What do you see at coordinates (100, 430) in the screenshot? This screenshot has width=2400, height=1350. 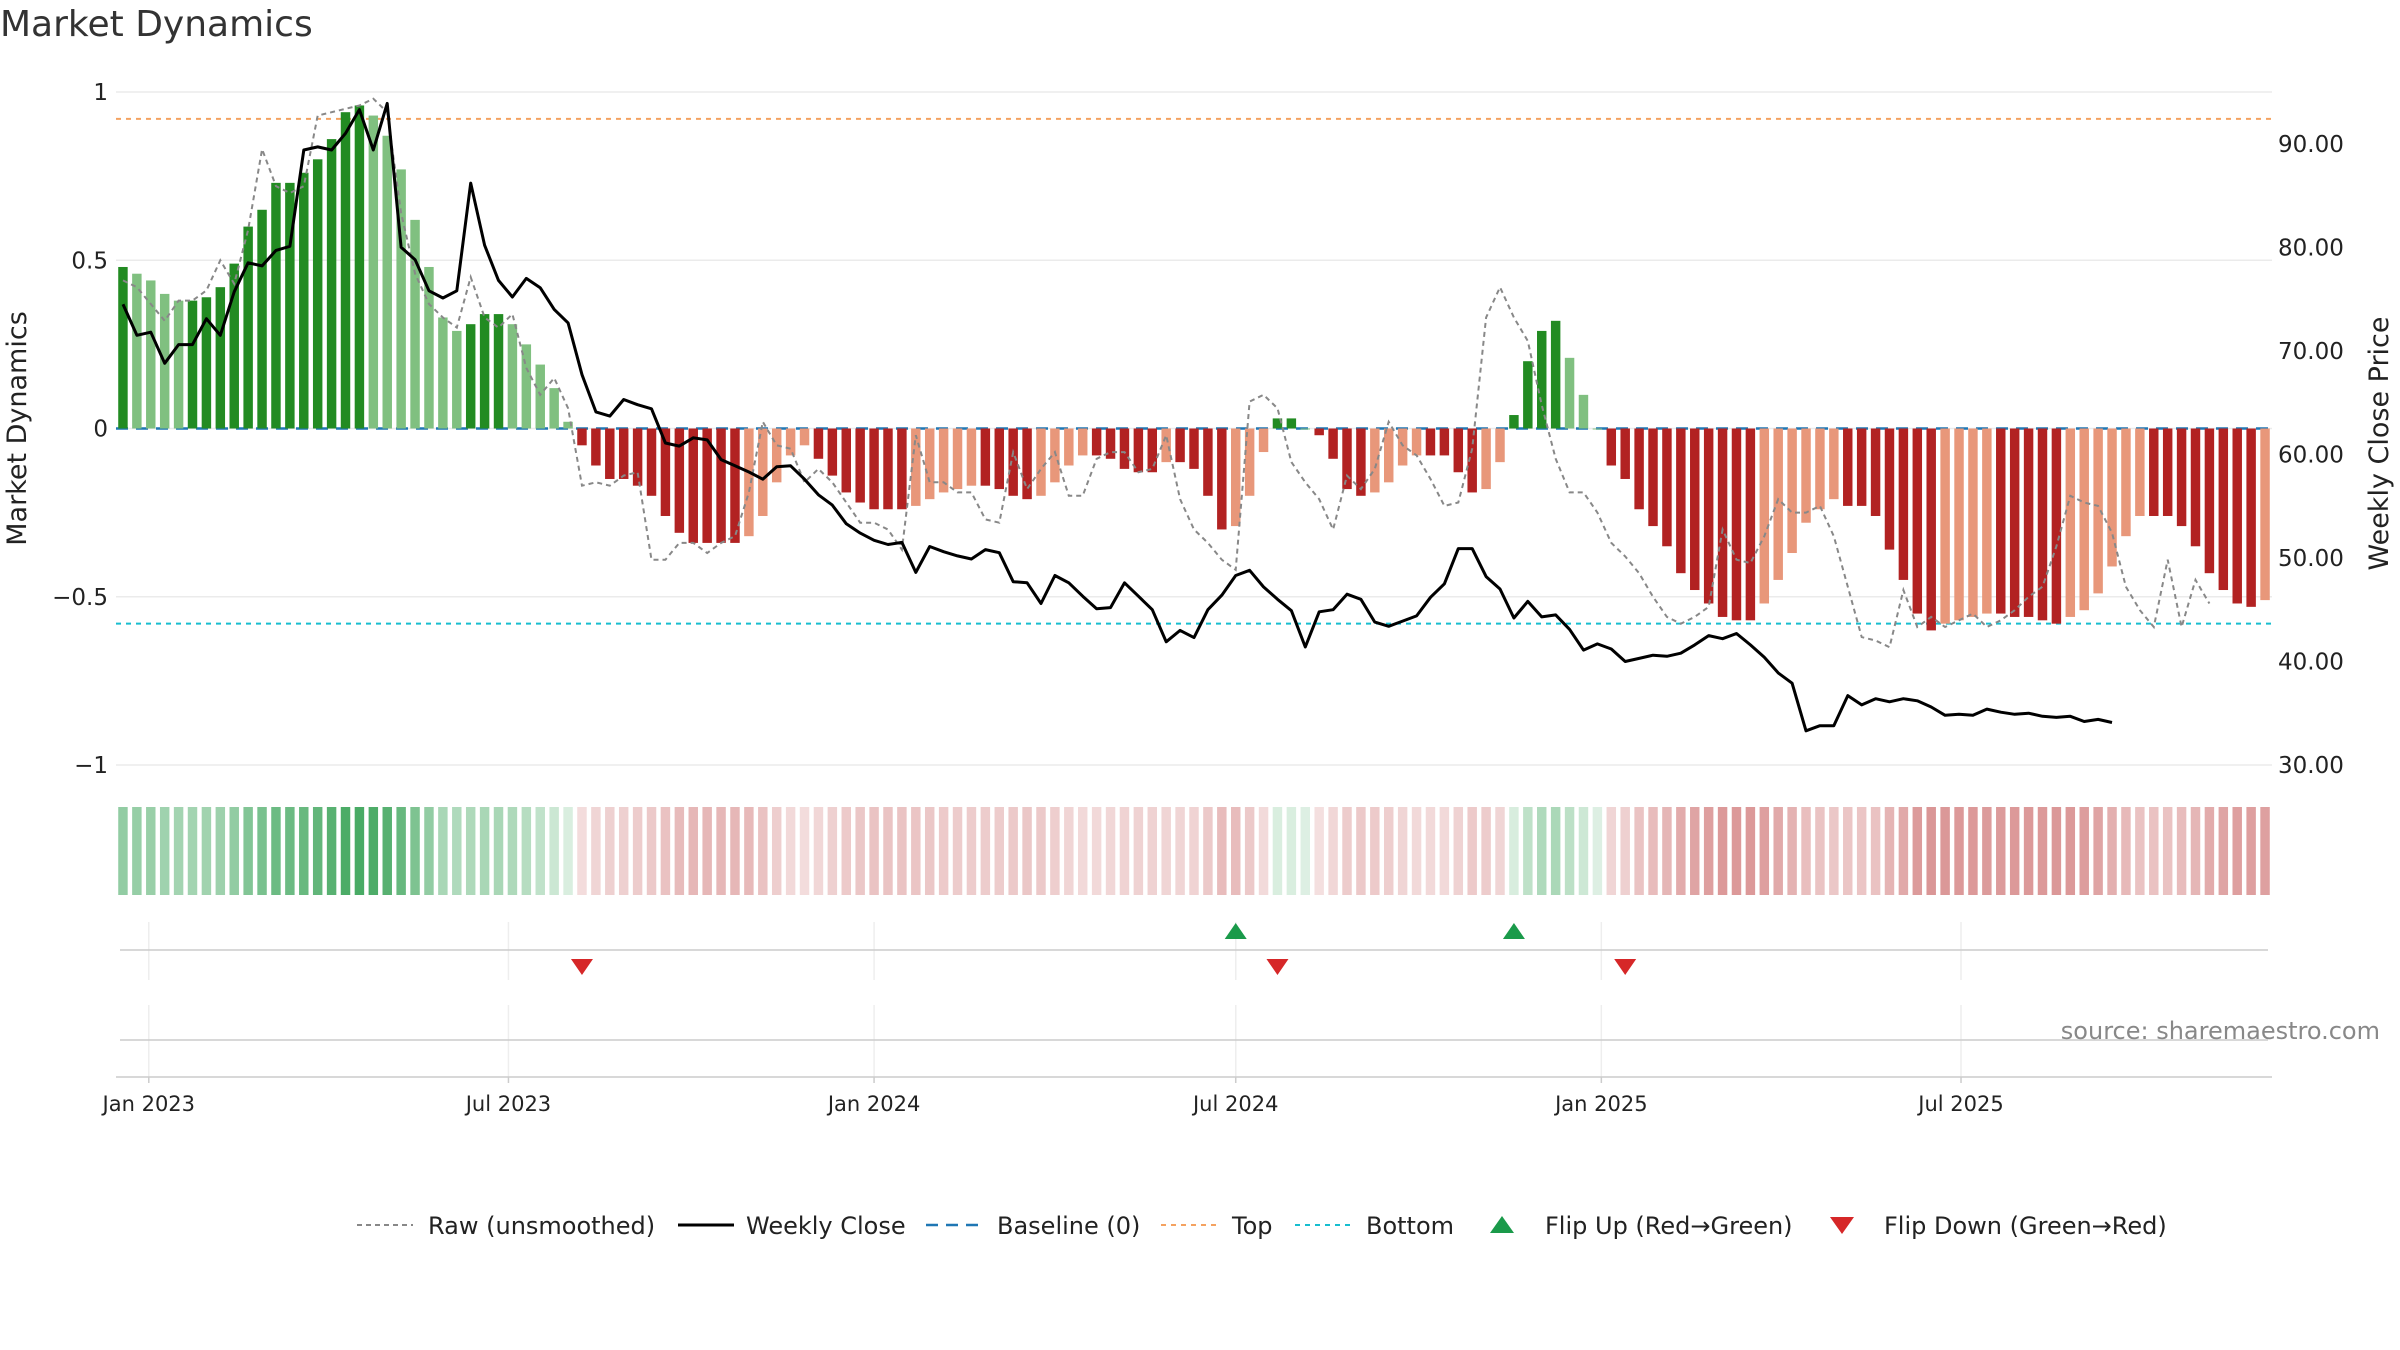 I see `y-tick-label: 0` at bounding box center [100, 430].